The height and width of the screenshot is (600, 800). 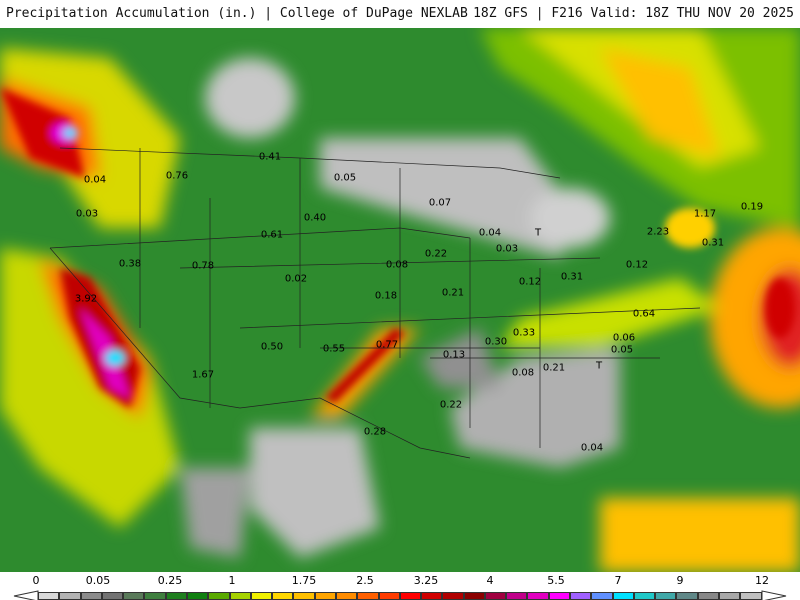 I want to click on legend-tick-label: 12, so click(x=762, y=580).